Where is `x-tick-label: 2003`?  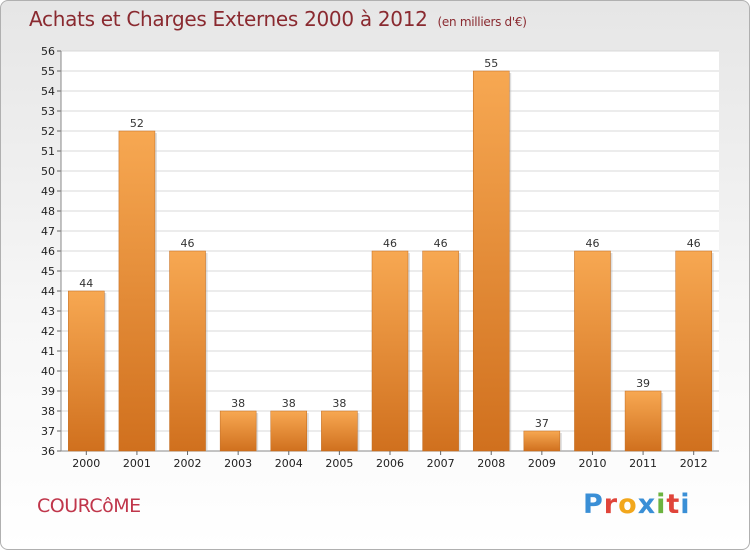 x-tick-label: 2003 is located at coordinates (238, 463).